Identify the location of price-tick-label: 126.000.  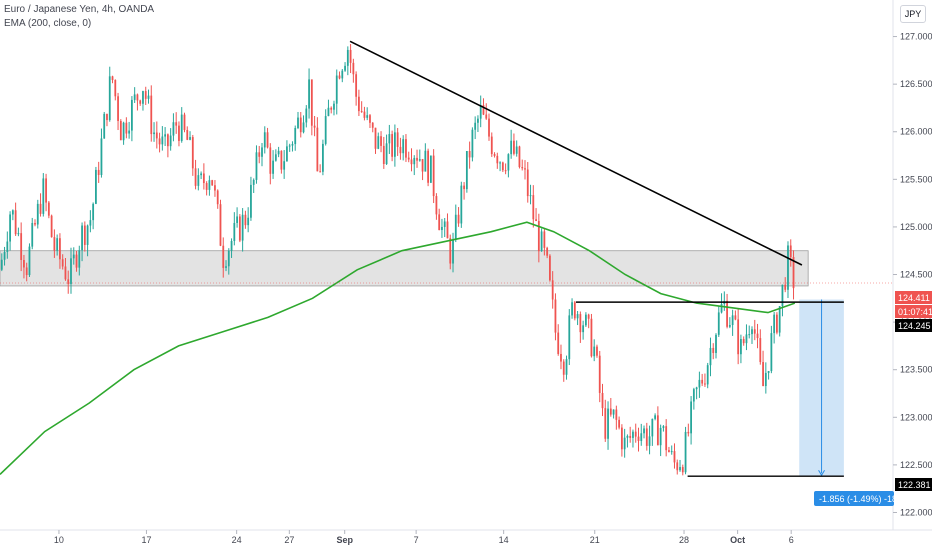
(916, 132).